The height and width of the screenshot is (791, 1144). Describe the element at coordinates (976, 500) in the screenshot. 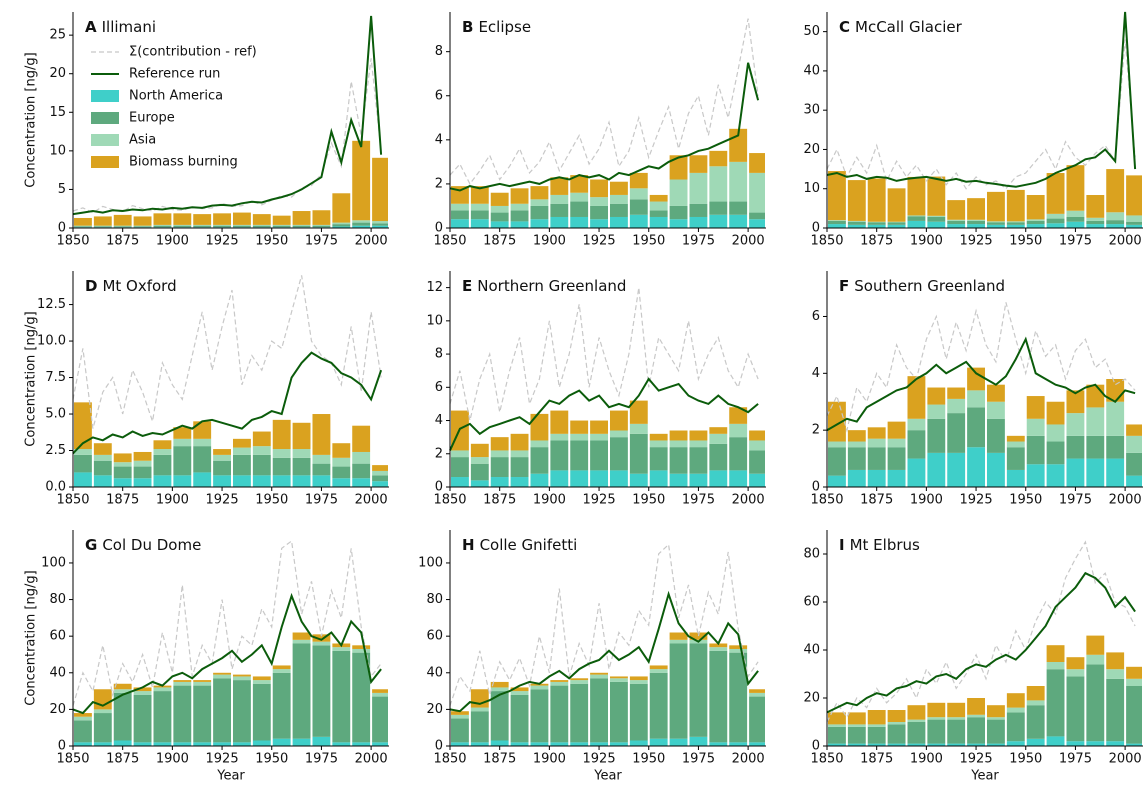

I see `x-tick-label: 1925` at that location.